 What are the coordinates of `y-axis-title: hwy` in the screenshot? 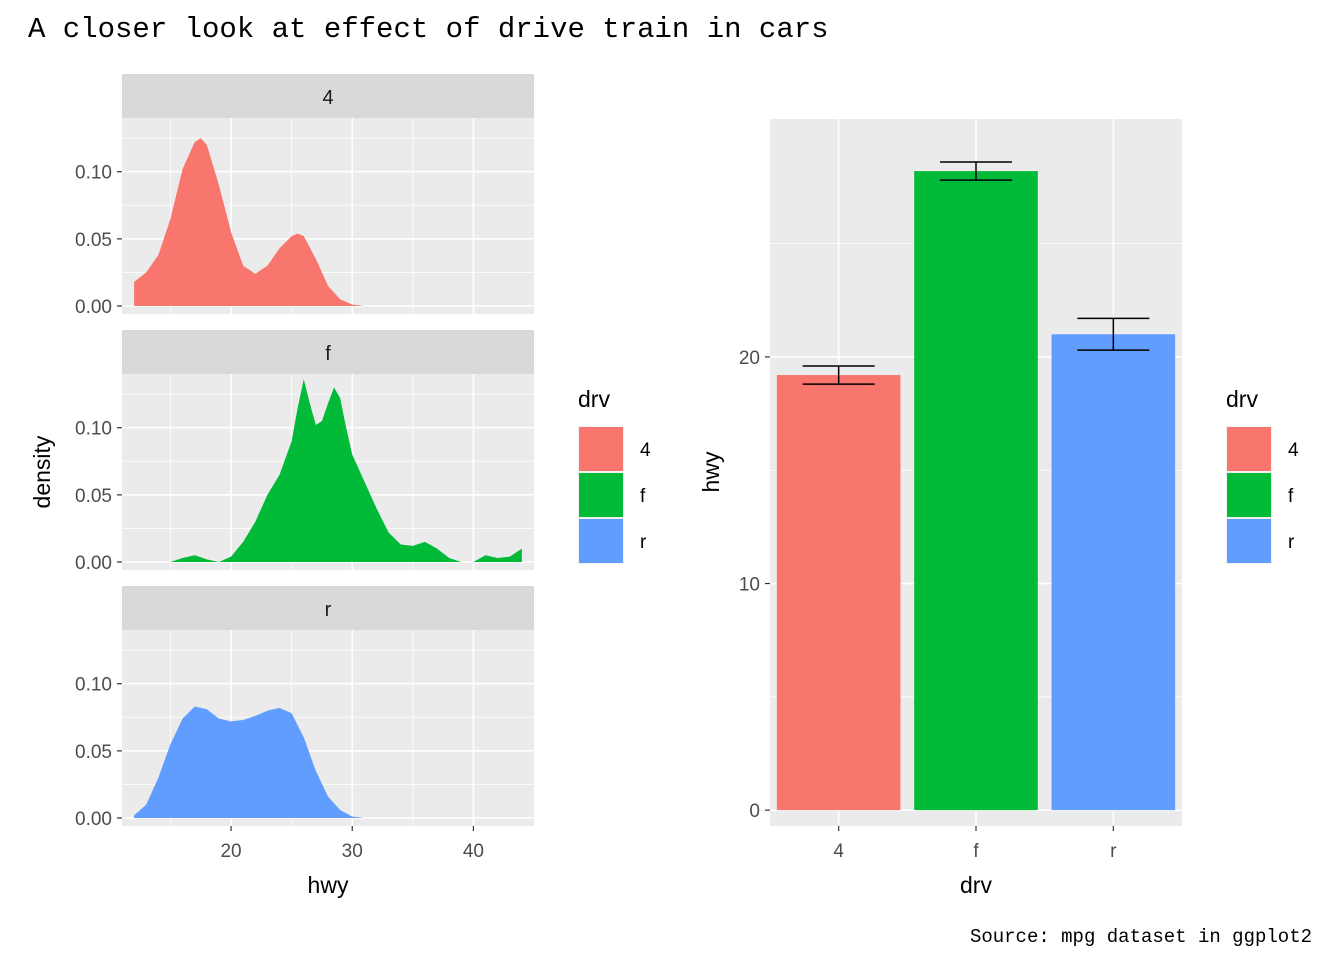 It's located at (711, 471).